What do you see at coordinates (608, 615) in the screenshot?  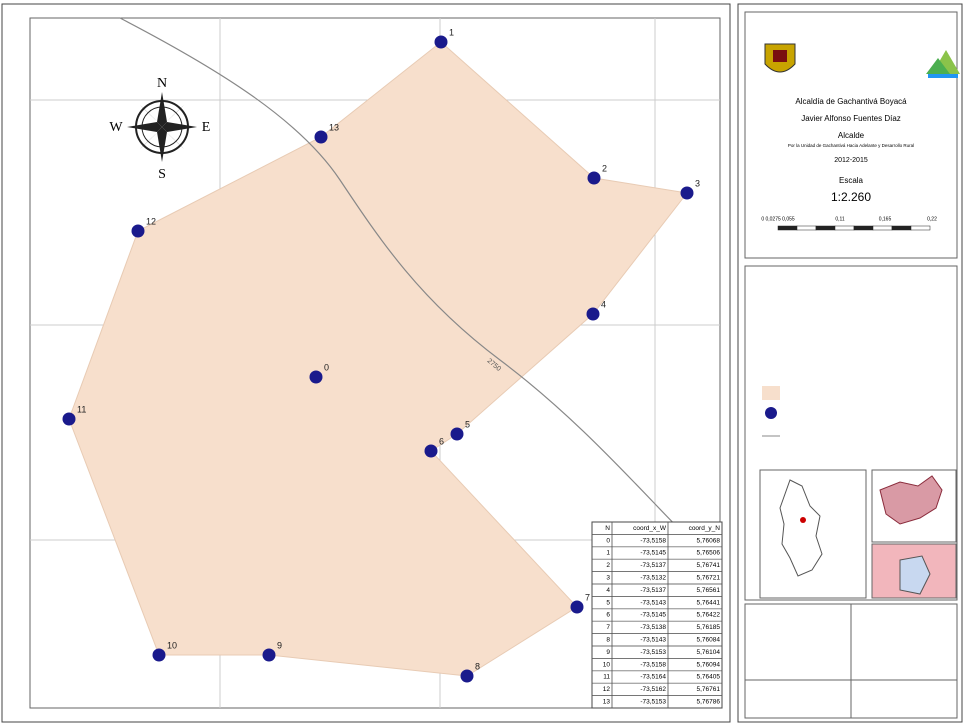 I see `table-text: 6` at bounding box center [608, 615].